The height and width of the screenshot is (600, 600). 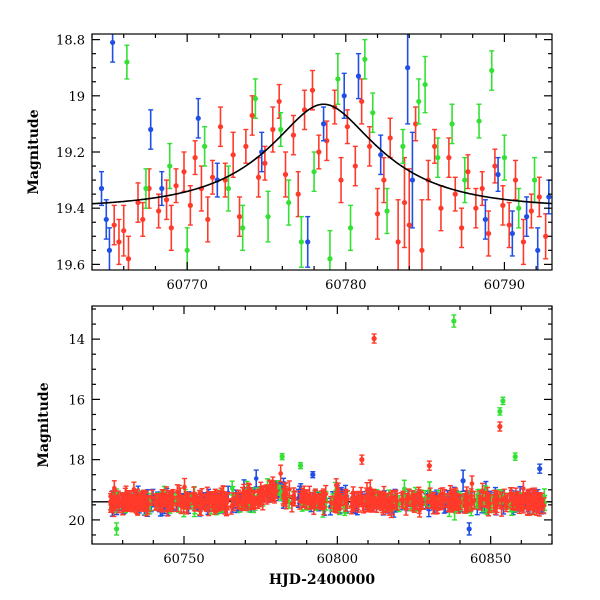 I want to click on top-y-tick-label: 19.2, so click(x=70, y=153).